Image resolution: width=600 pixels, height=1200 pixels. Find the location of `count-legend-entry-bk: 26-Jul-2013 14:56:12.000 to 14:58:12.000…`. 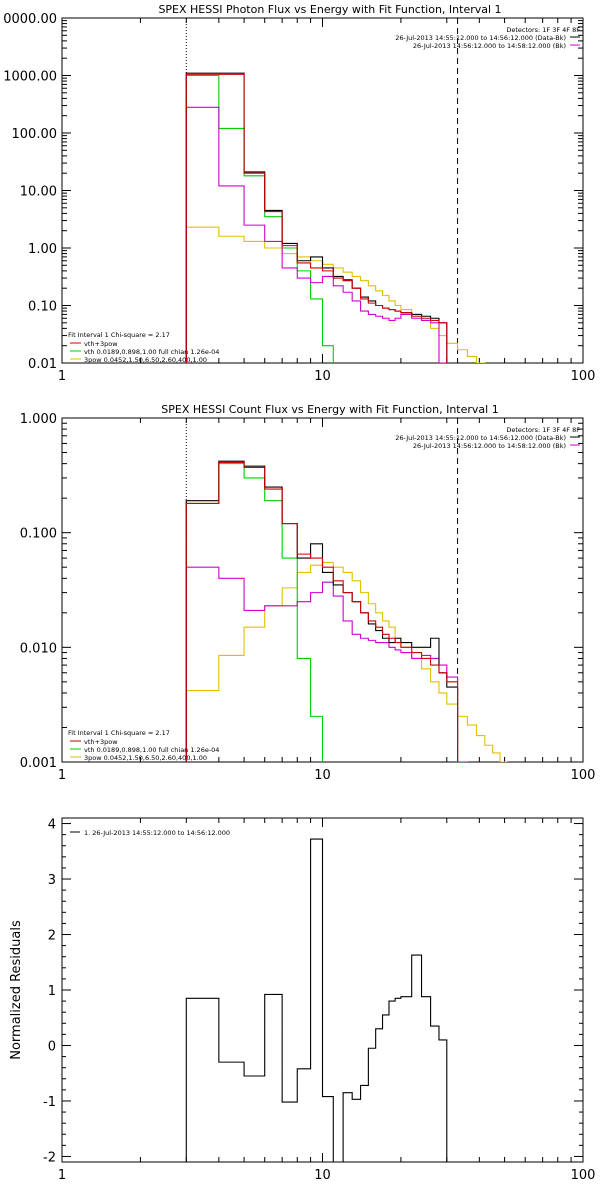

count-legend-entry-bk: 26-Jul-2013 14:56:12.000 to 14:58:12.000… is located at coordinates (489, 446).